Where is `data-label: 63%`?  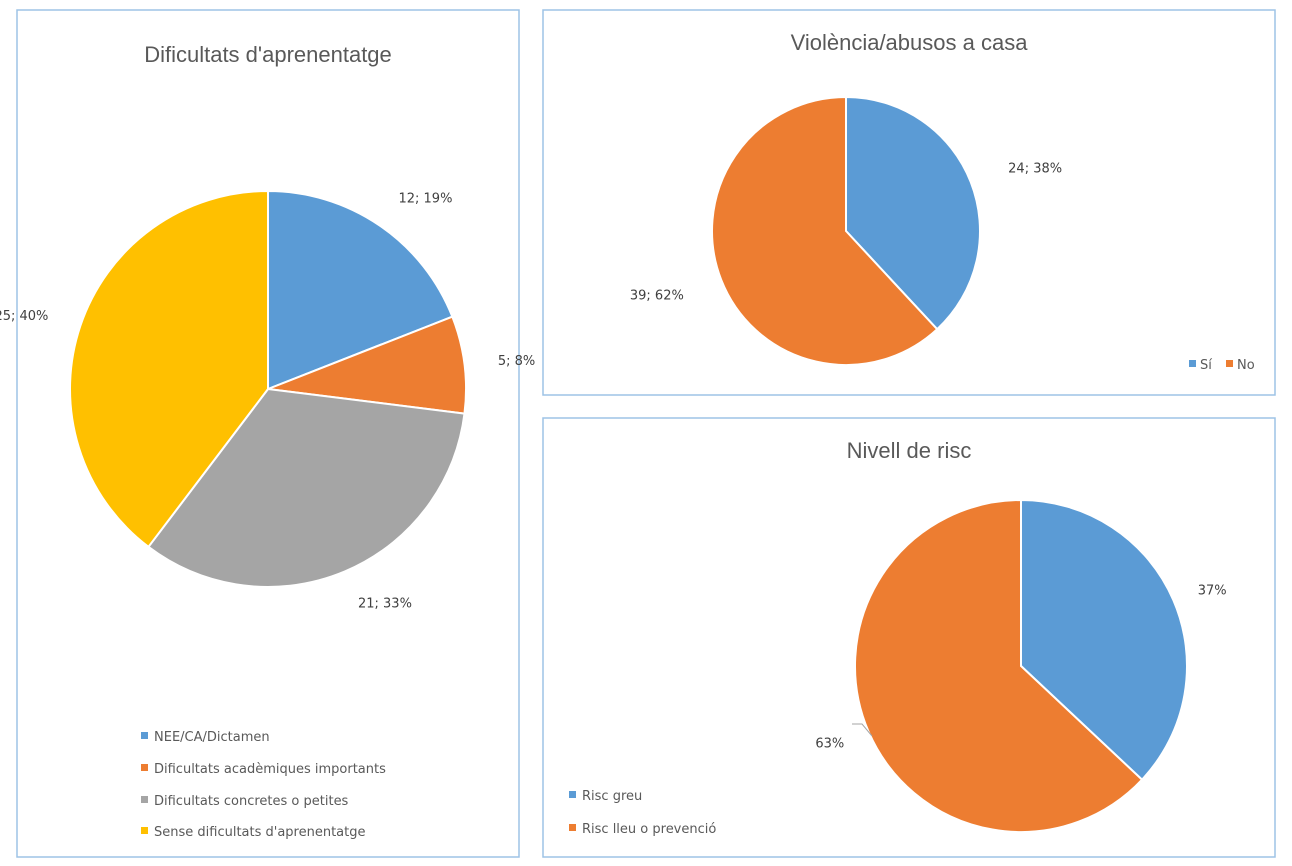
data-label: 63% is located at coordinates (829, 743).